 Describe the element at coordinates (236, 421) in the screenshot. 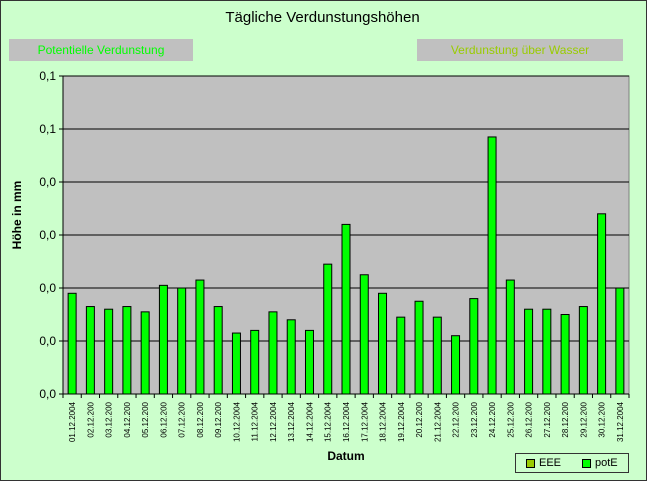

I see `x-tick-label: 10.12.2004` at that location.